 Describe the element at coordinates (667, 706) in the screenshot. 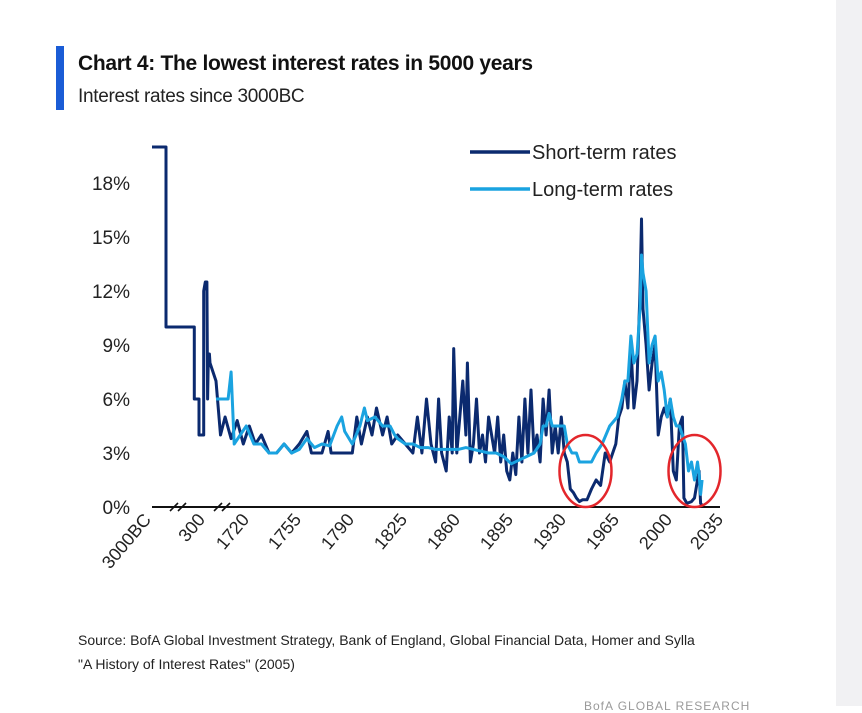

I see `footer-brand: BofA GLOBAL RESEARCH` at that location.